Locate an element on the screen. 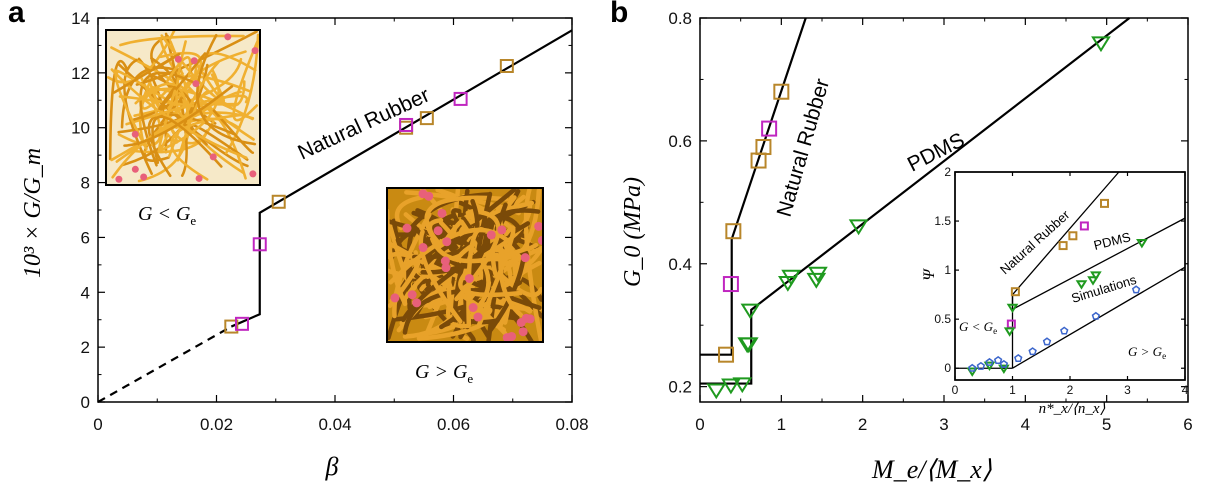 This screenshot has width=1211, height=493. x-tick-label: 4 is located at coordinates (1025, 424).